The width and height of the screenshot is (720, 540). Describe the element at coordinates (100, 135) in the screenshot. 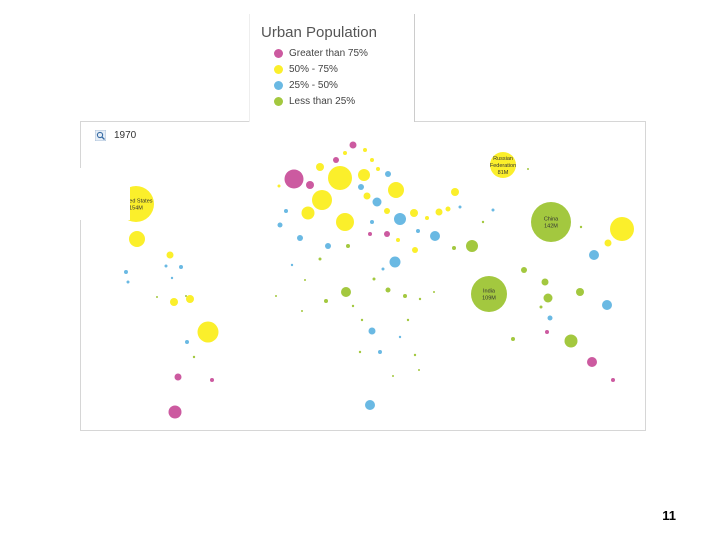

I see `zoom-icon` at that location.